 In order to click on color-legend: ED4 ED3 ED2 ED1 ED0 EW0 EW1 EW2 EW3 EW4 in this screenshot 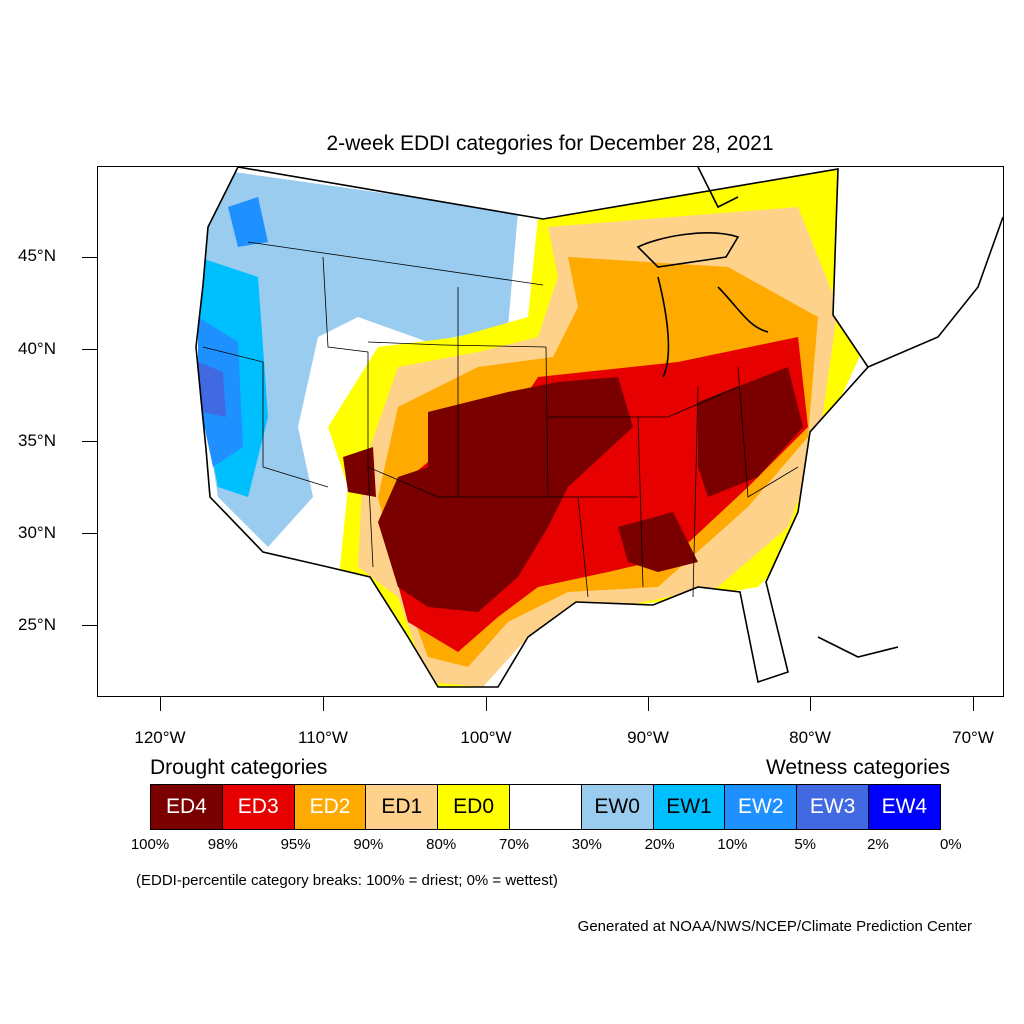, I will do `click(545, 807)`.